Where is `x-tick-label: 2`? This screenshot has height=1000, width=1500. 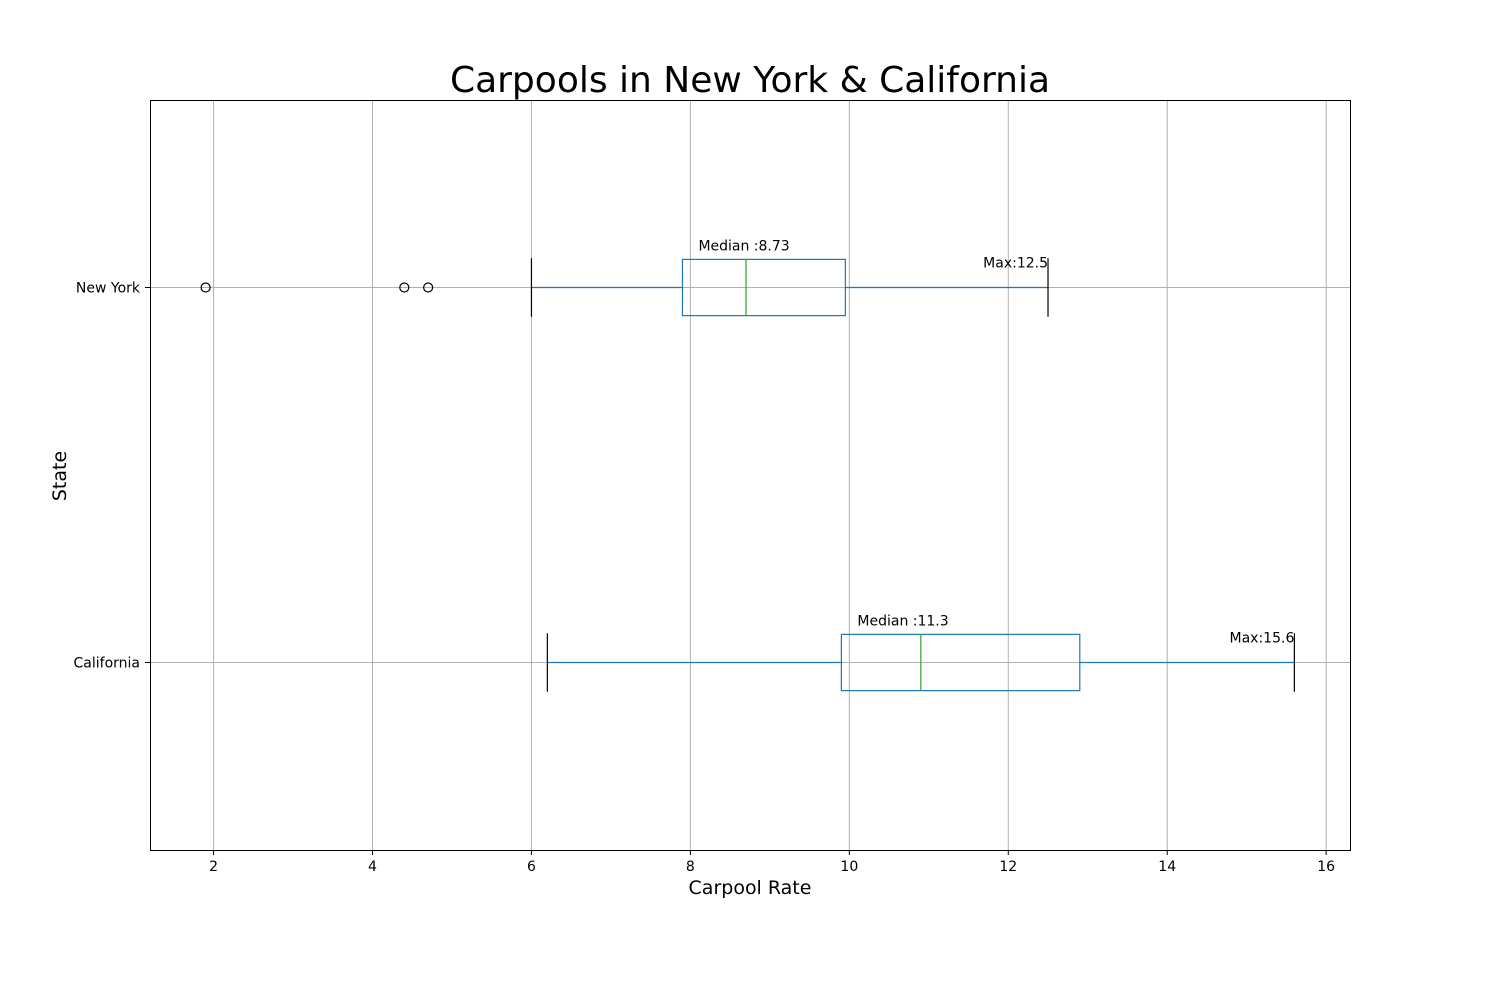
x-tick-label: 2 is located at coordinates (213, 867).